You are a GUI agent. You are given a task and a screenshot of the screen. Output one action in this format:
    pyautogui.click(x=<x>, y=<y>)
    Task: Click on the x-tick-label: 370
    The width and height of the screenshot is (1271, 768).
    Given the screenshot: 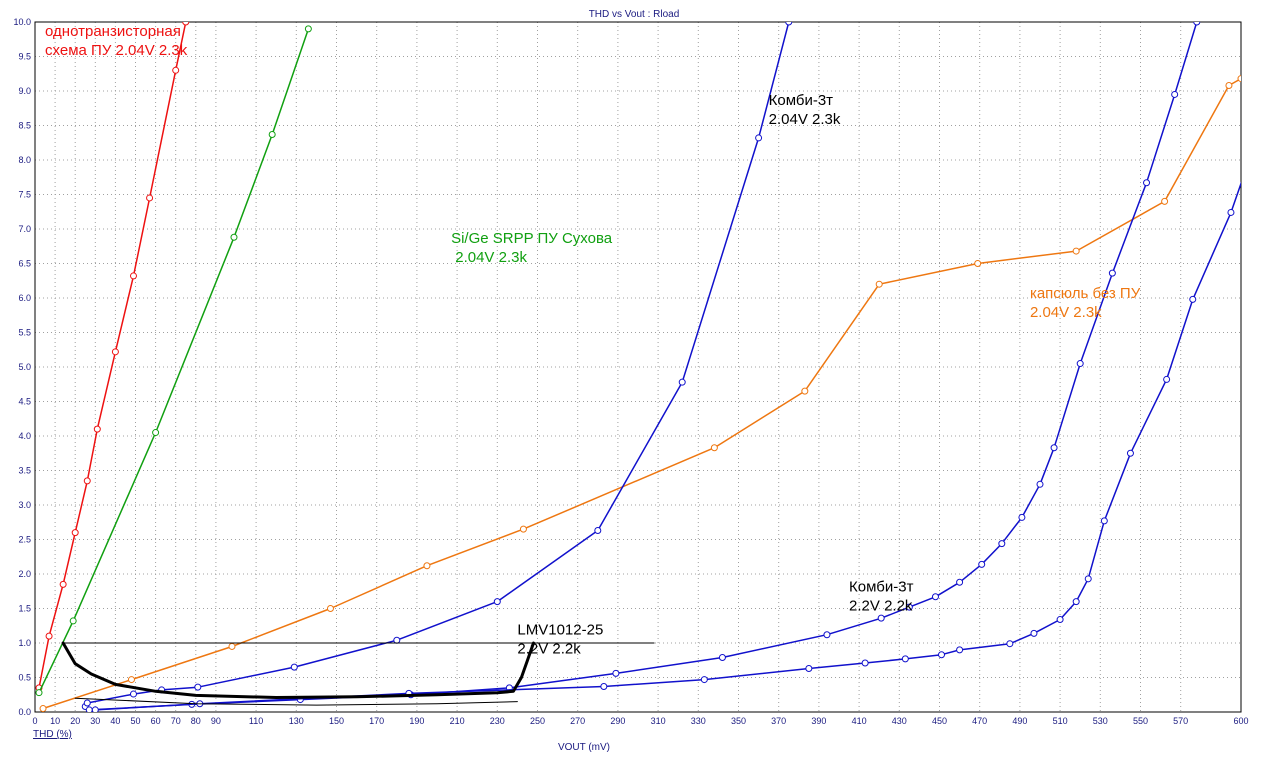 What is the action you would take?
    pyautogui.click(x=778, y=721)
    